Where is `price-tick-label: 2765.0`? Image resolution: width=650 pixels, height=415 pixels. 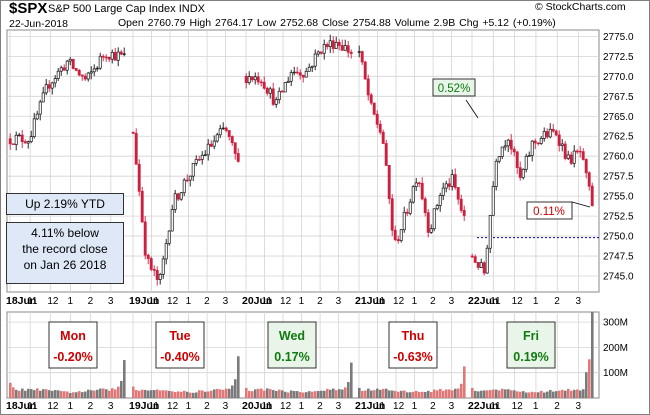
price-tick-label: 2765.0 is located at coordinates (618, 117).